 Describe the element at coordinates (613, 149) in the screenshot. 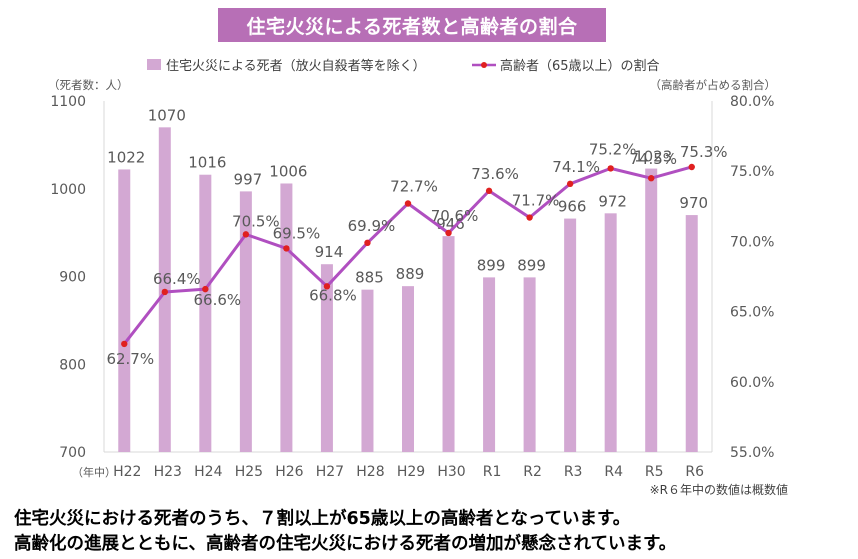

I see `line-value-label: 75.2%` at that location.